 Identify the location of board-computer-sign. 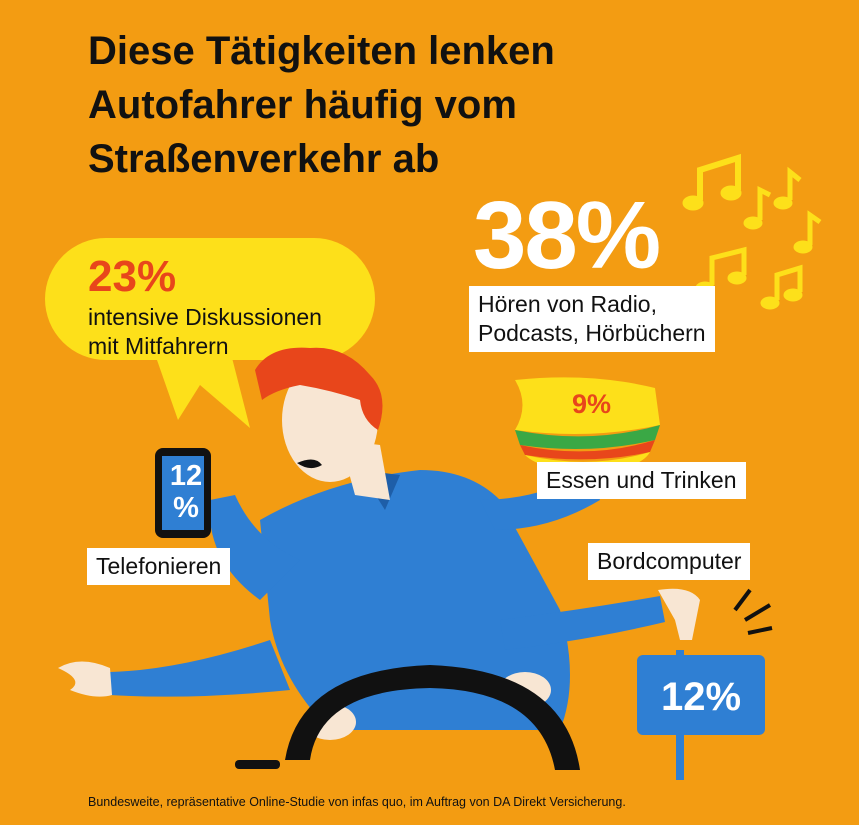
(701, 715).